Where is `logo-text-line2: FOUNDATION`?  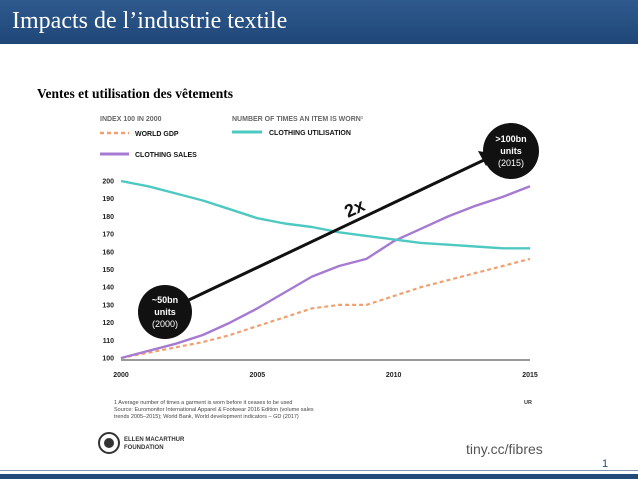 logo-text-line2: FOUNDATION is located at coordinates (144, 448).